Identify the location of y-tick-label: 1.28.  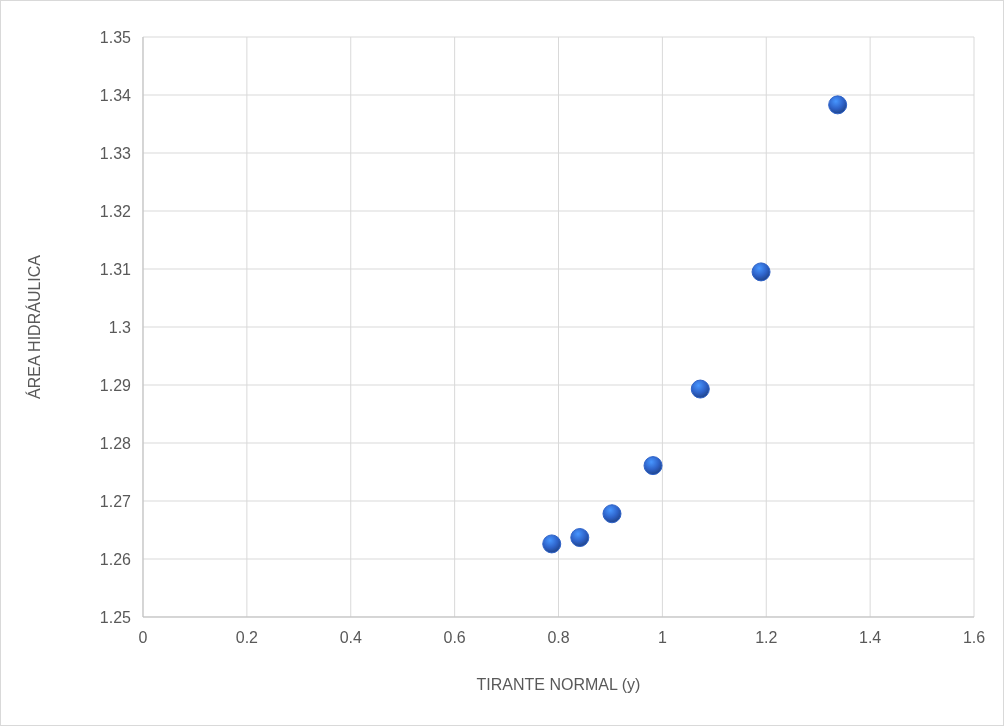
(115, 443).